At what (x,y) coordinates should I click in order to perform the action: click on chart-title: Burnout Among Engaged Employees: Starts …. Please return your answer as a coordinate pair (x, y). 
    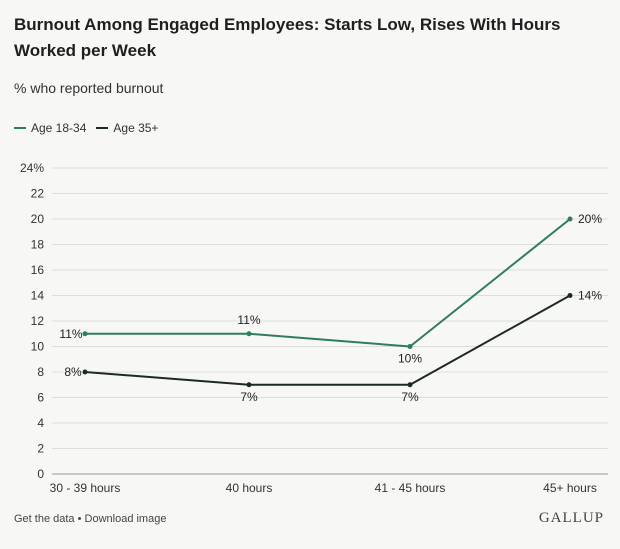
    Looking at the image, I should click on (287, 37).